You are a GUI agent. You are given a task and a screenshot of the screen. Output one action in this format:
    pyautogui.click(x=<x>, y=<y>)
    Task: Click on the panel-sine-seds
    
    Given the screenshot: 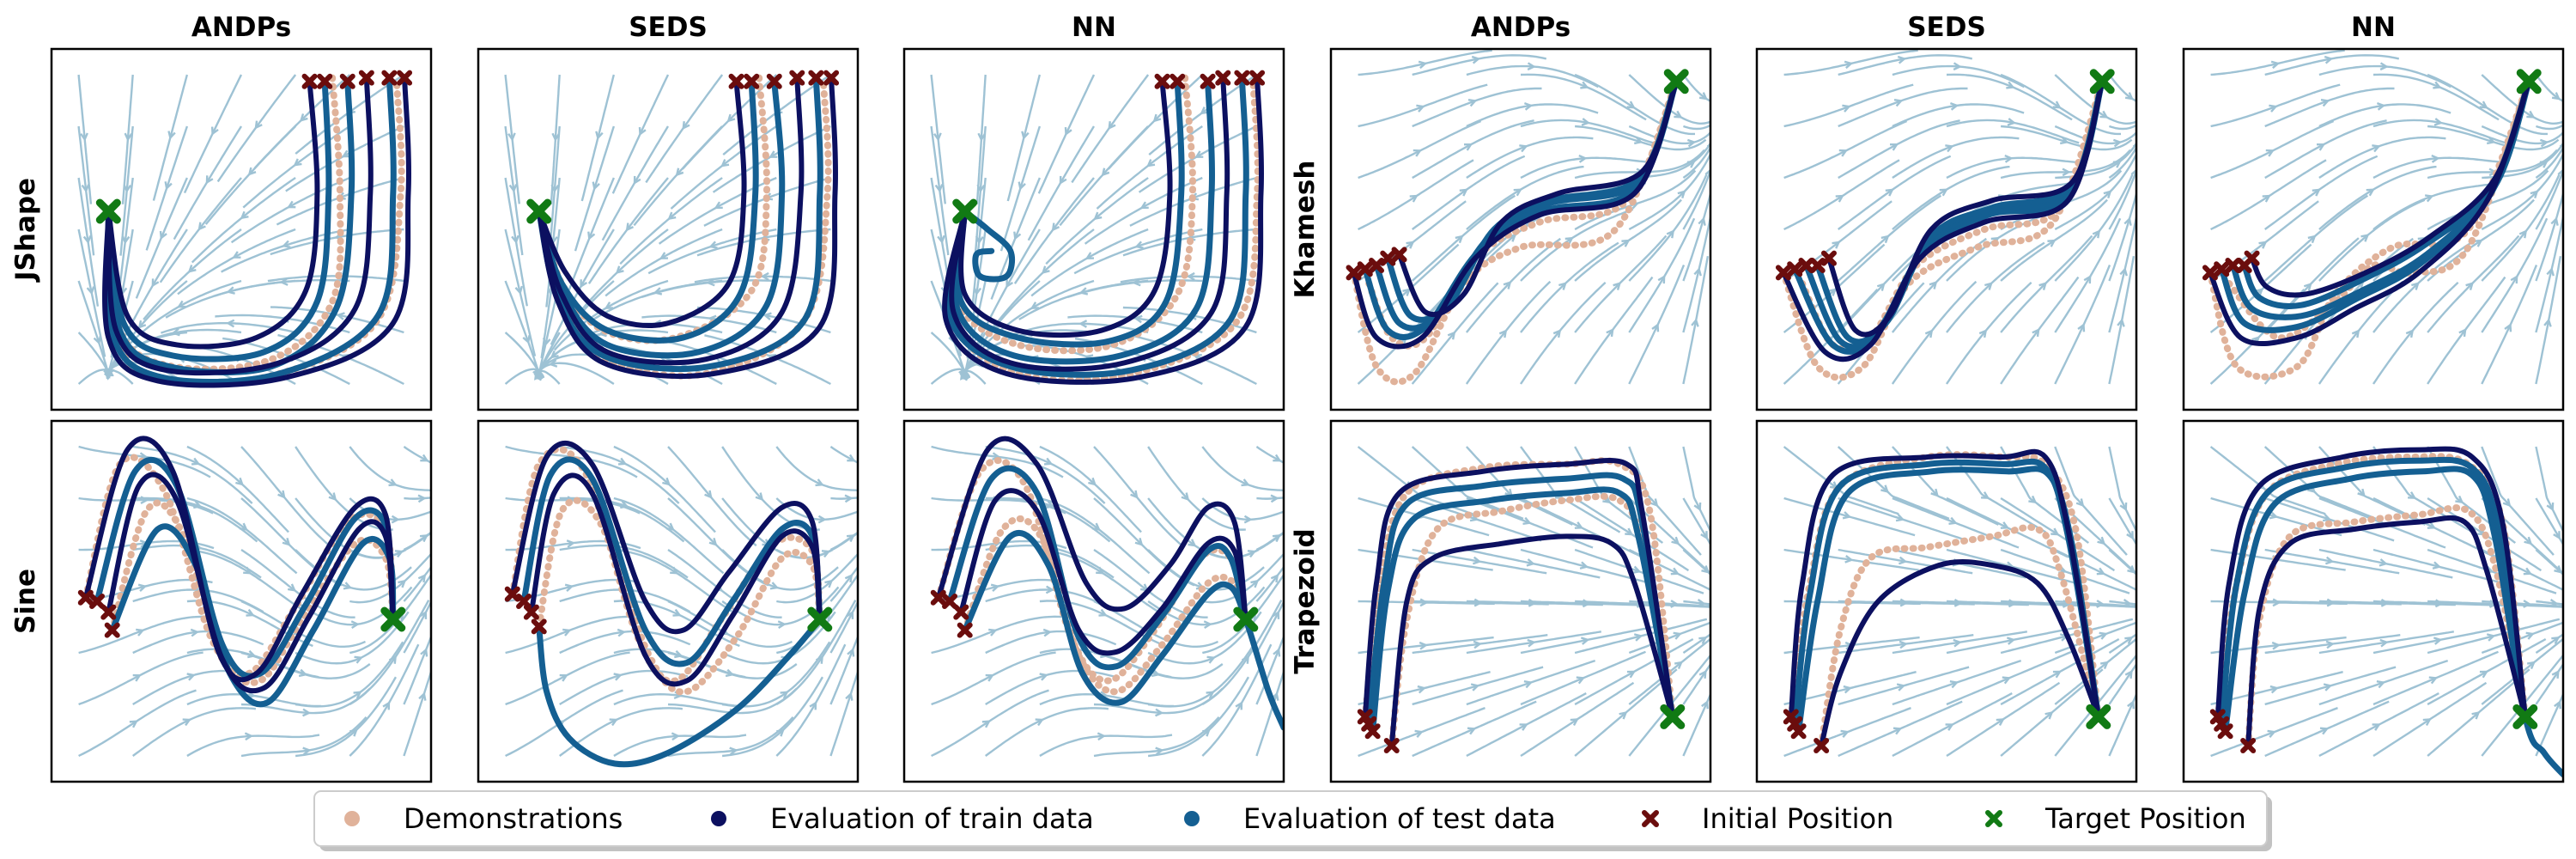 What is the action you would take?
    pyautogui.click(x=669, y=601)
    